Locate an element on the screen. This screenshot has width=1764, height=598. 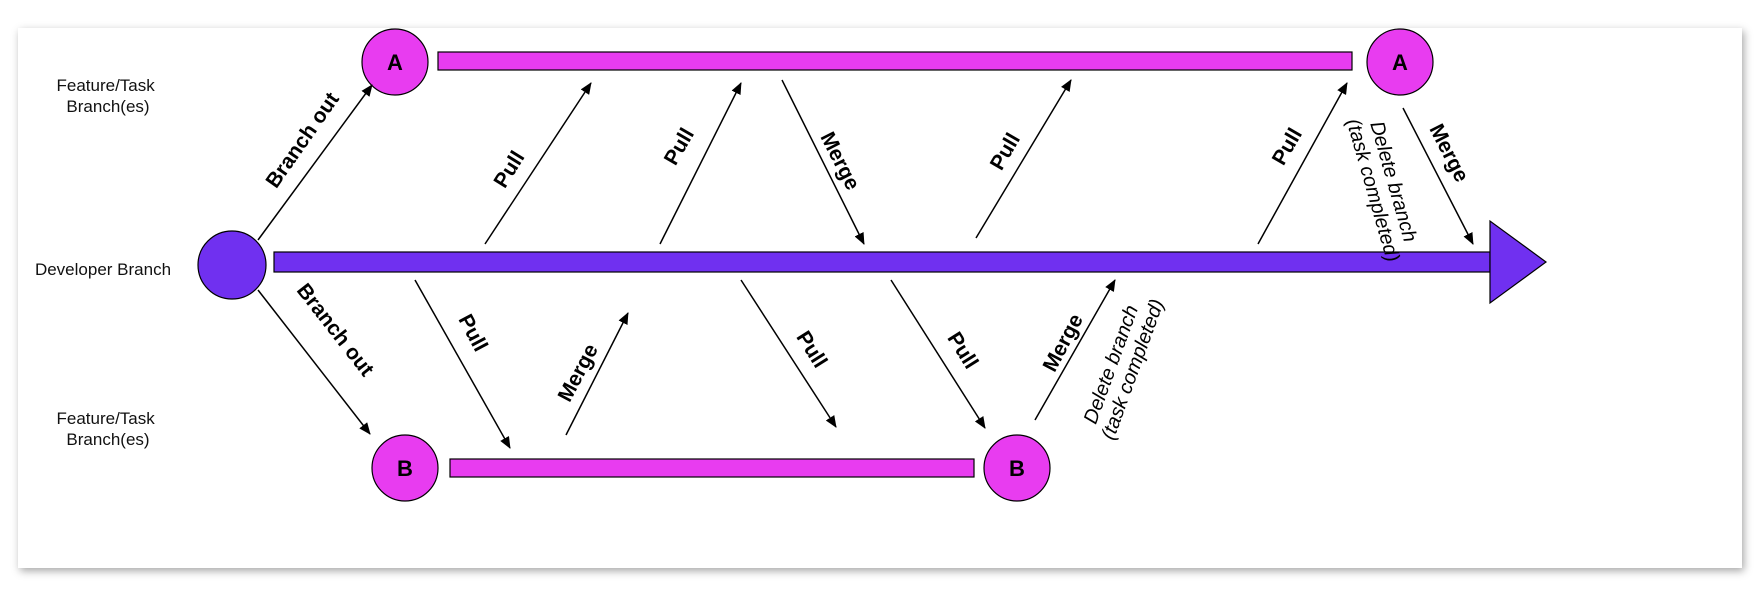
feature-branch-b-bar is located at coordinates (712, 468).